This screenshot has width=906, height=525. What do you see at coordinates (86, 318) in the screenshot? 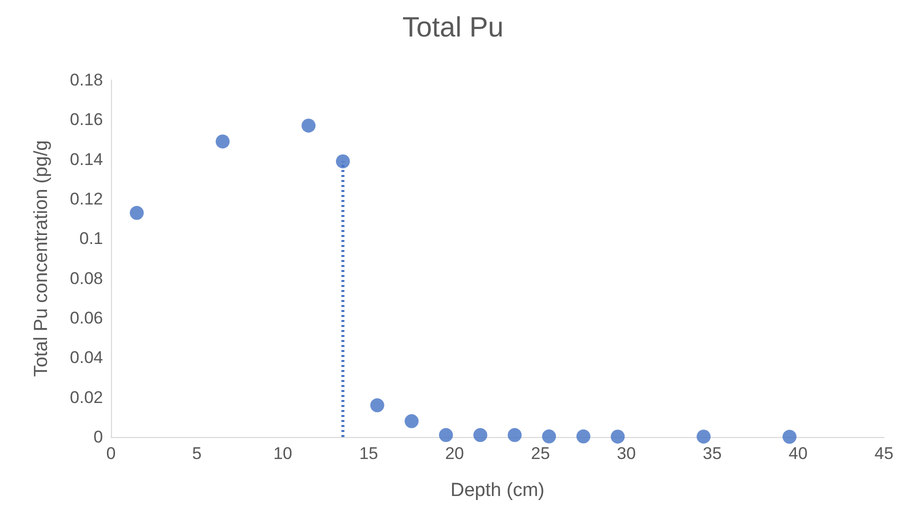
I see `y-tick-label: 0.06` at bounding box center [86, 318].